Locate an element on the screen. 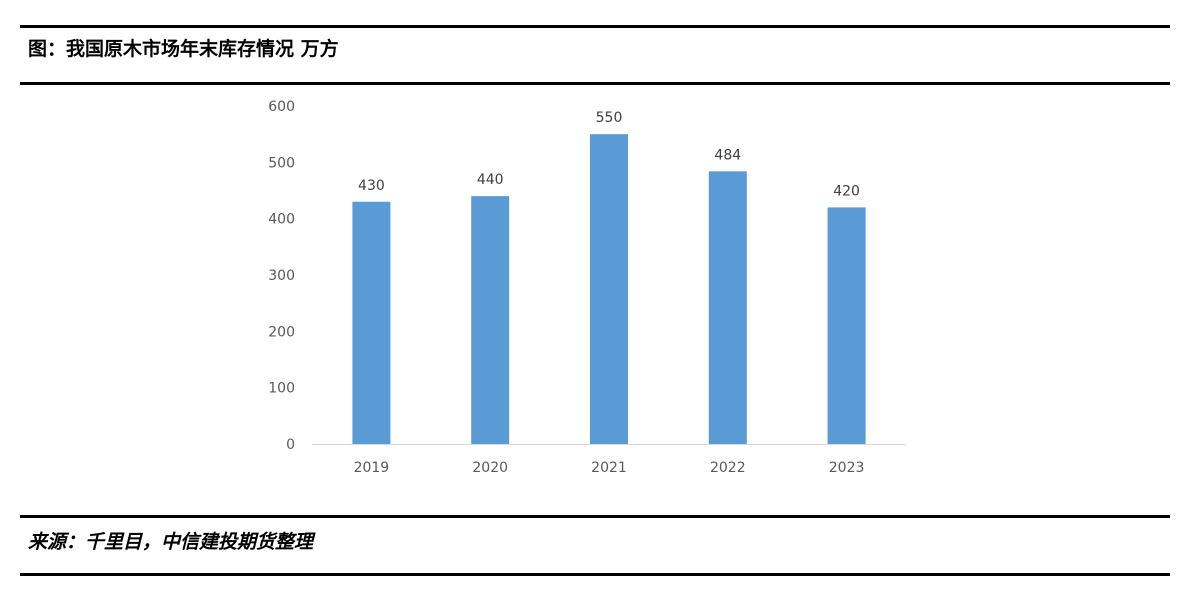 The height and width of the screenshot is (603, 1202). bar-2022 is located at coordinates (727, 307).